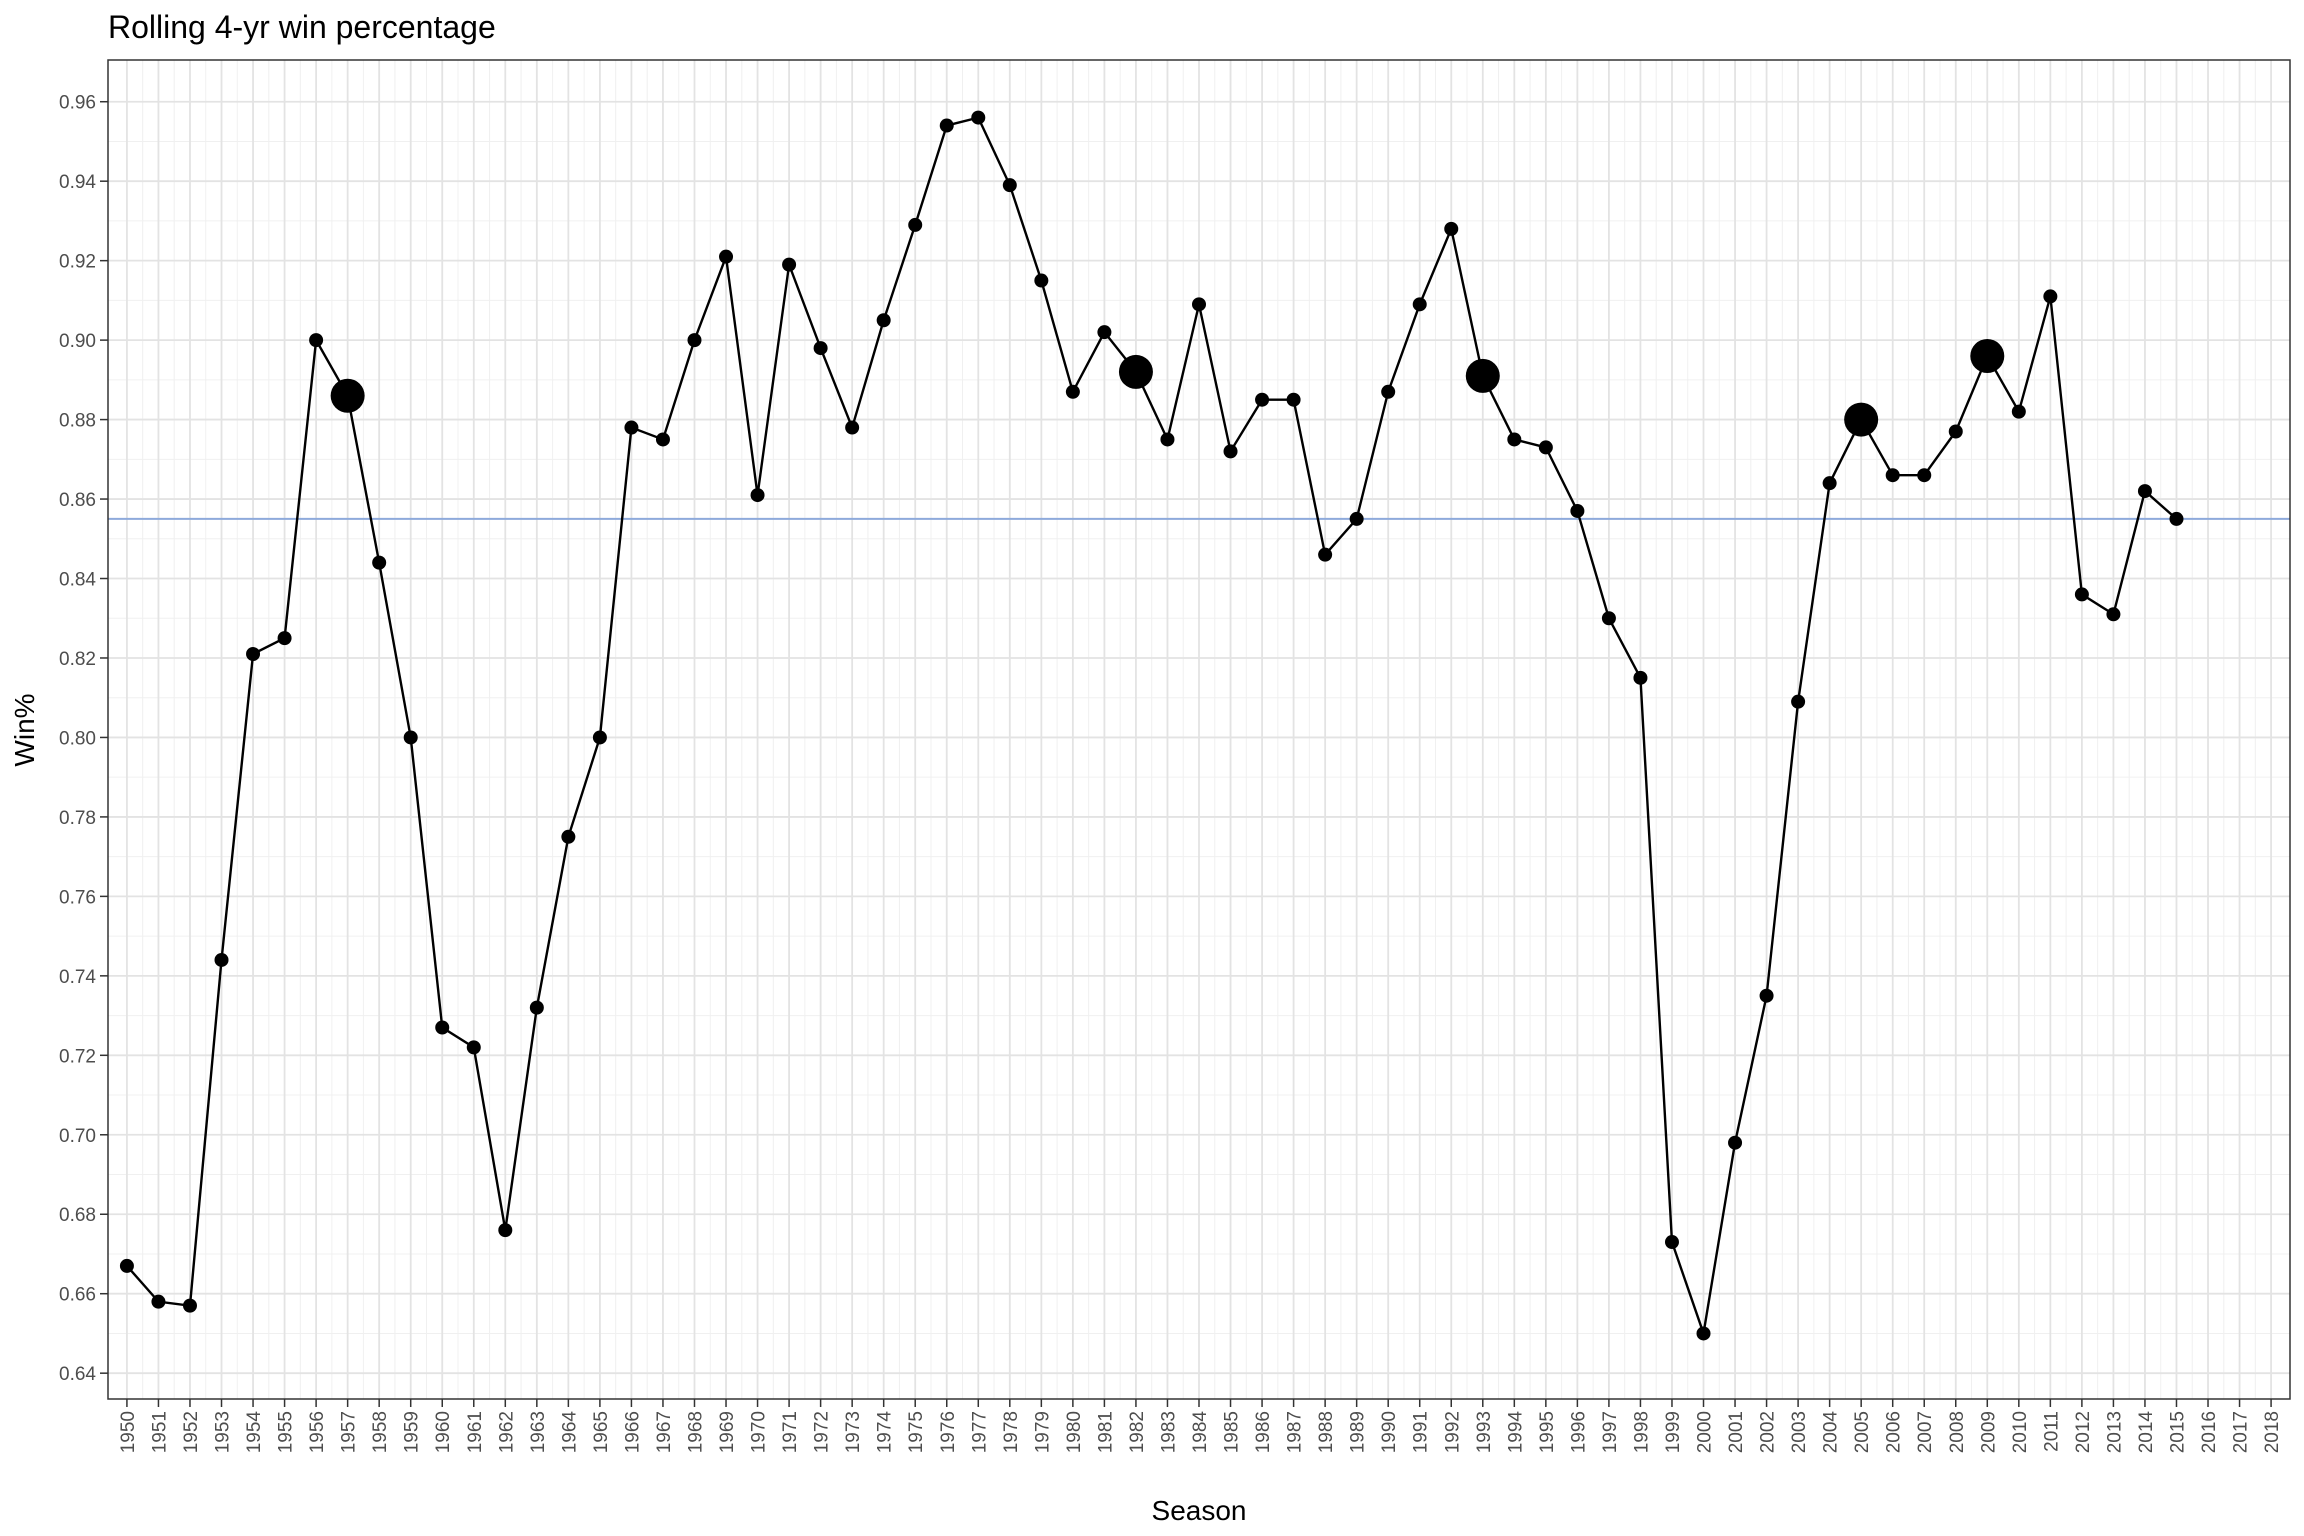 The height and width of the screenshot is (1536, 2304). Describe the element at coordinates (759, 1432) in the screenshot. I see `x-tick-label: 1970` at that location.